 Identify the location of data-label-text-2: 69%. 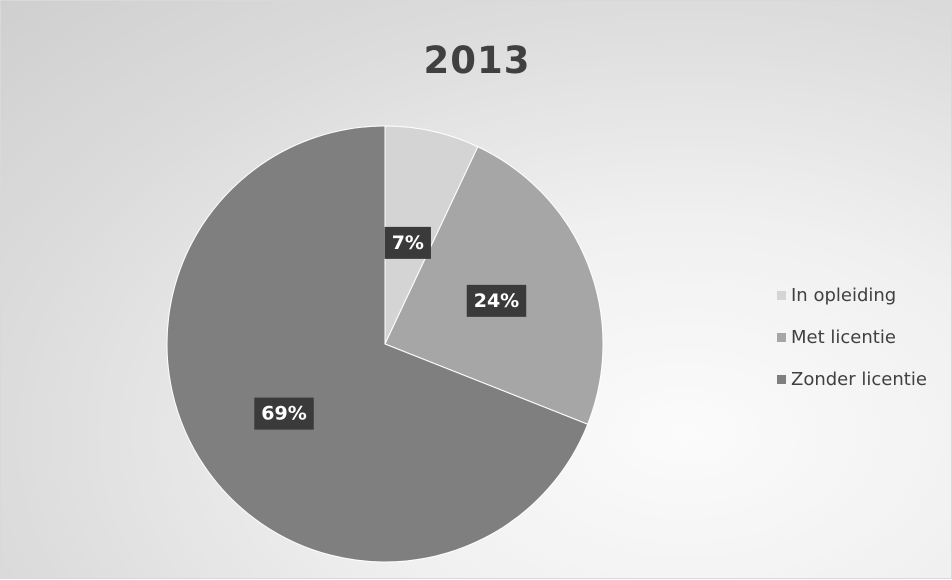
(283, 414).